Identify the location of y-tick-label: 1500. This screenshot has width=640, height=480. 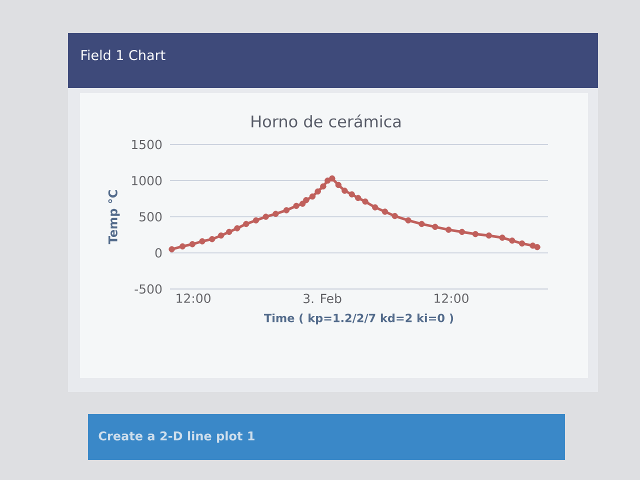
(147, 145).